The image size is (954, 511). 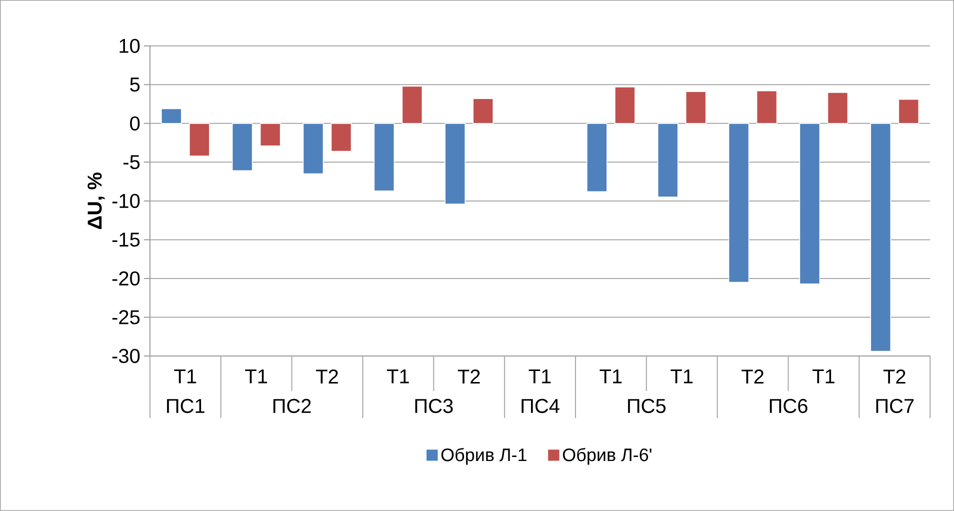 I want to click on y-tick-label: -20, so click(x=126, y=278).